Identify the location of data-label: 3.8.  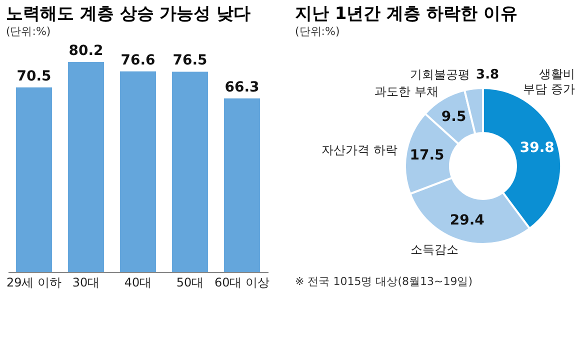
(488, 75).